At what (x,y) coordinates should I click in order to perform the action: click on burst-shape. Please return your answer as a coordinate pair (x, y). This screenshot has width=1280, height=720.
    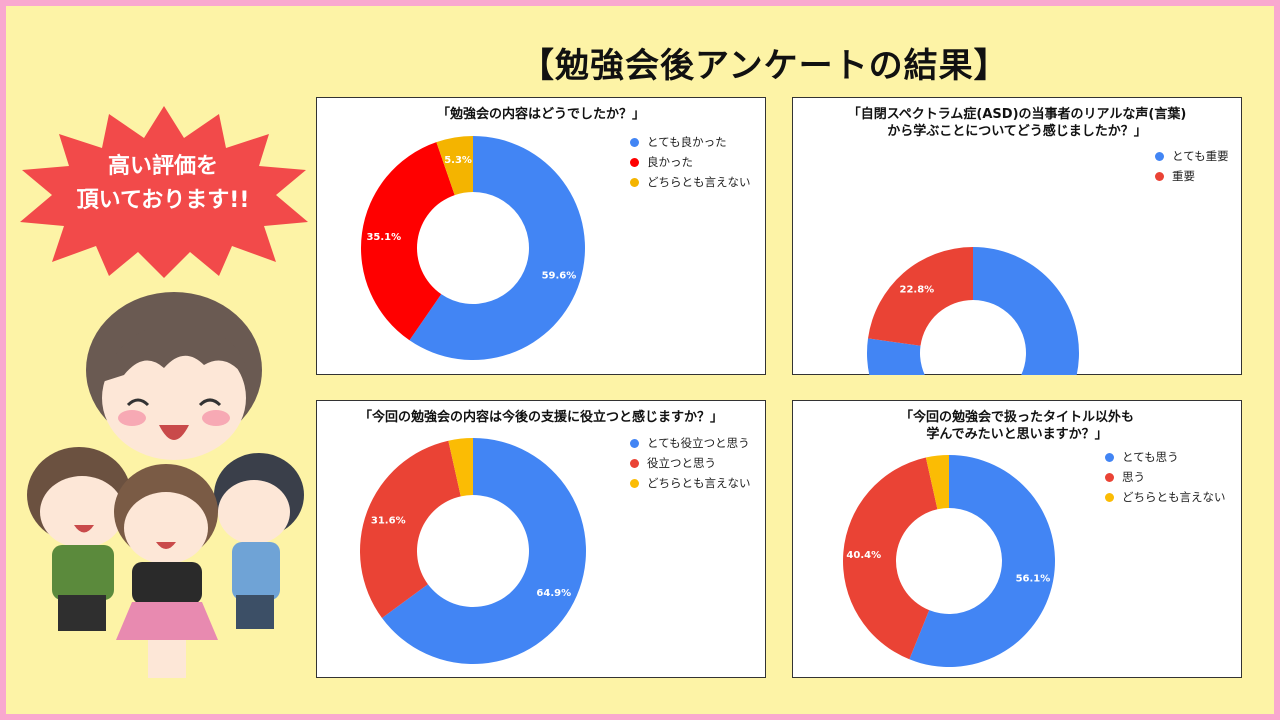
    Looking at the image, I should click on (164, 192).